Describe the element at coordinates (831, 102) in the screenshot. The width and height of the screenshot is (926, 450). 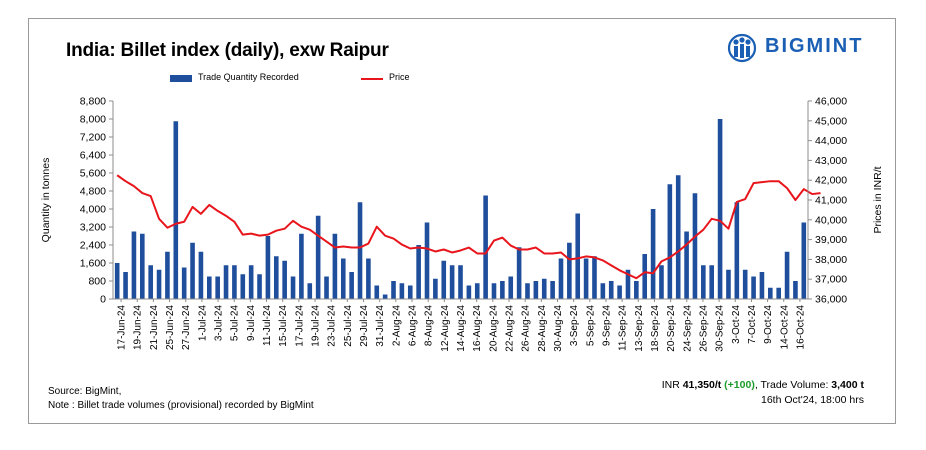
I see `y-tick-label-right: 46,000` at that location.